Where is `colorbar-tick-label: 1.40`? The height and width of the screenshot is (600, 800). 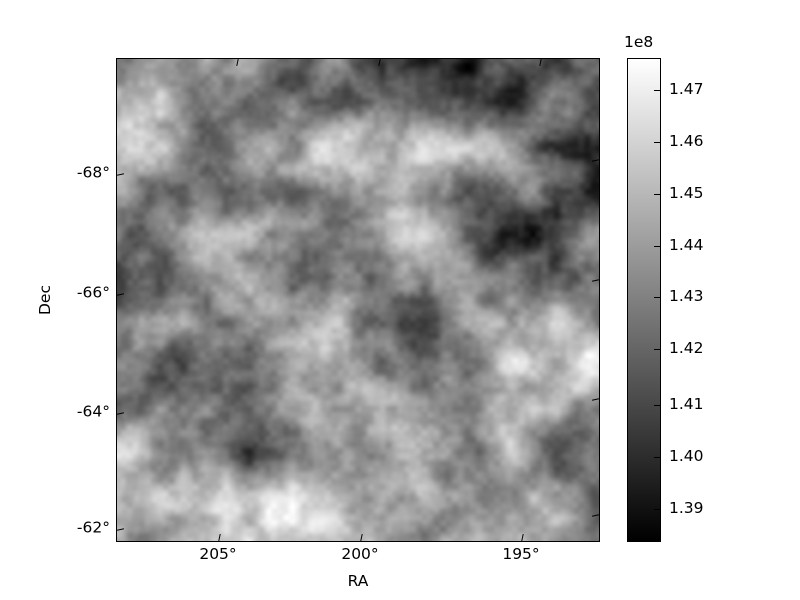
colorbar-tick-label: 1.40 is located at coordinates (686, 456).